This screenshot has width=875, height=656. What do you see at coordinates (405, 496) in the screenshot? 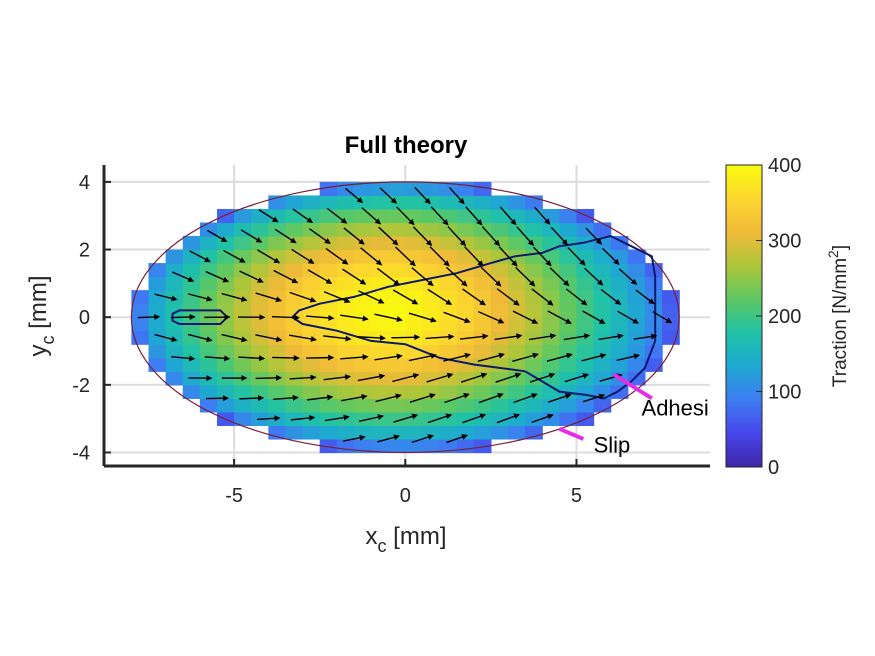
I see `x-tick-label: 0` at bounding box center [405, 496].